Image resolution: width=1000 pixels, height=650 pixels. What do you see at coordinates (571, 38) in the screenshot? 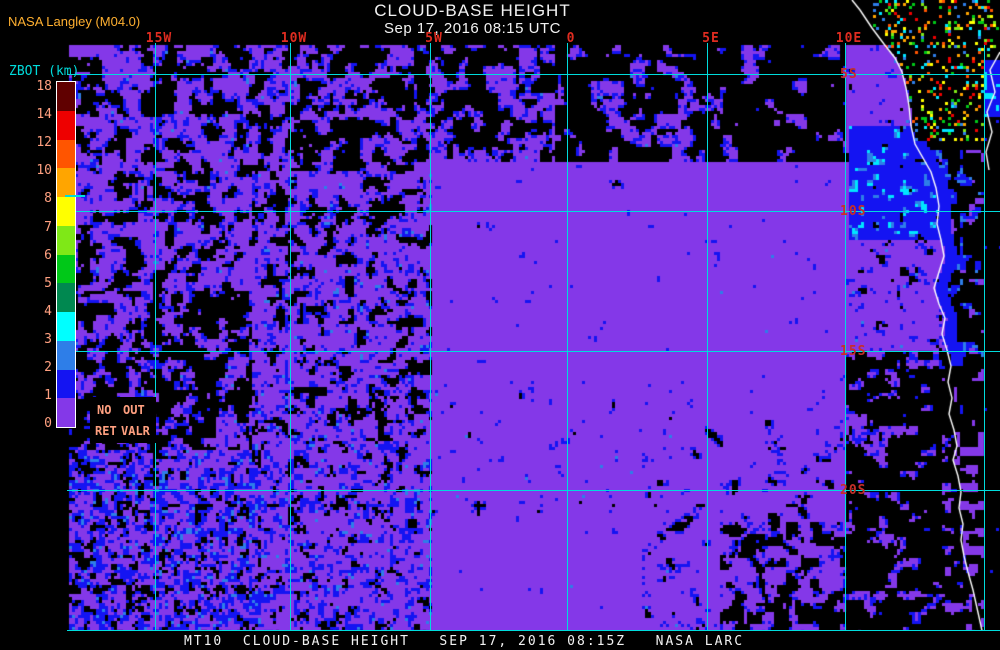
I see `lon-label-0: 0` at bounding box center [571, 38].